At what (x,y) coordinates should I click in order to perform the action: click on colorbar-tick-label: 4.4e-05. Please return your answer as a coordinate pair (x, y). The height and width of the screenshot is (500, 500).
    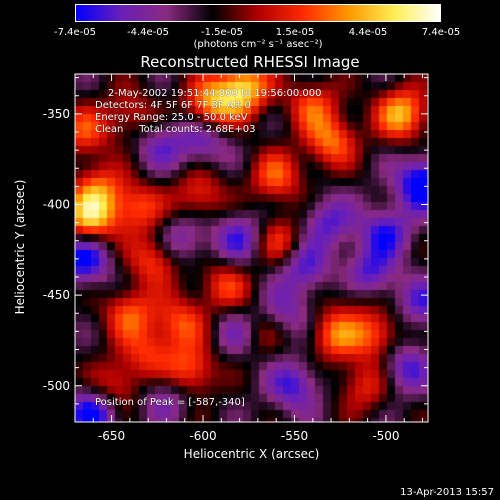
    Looking at the image, I should click on (368, 32).